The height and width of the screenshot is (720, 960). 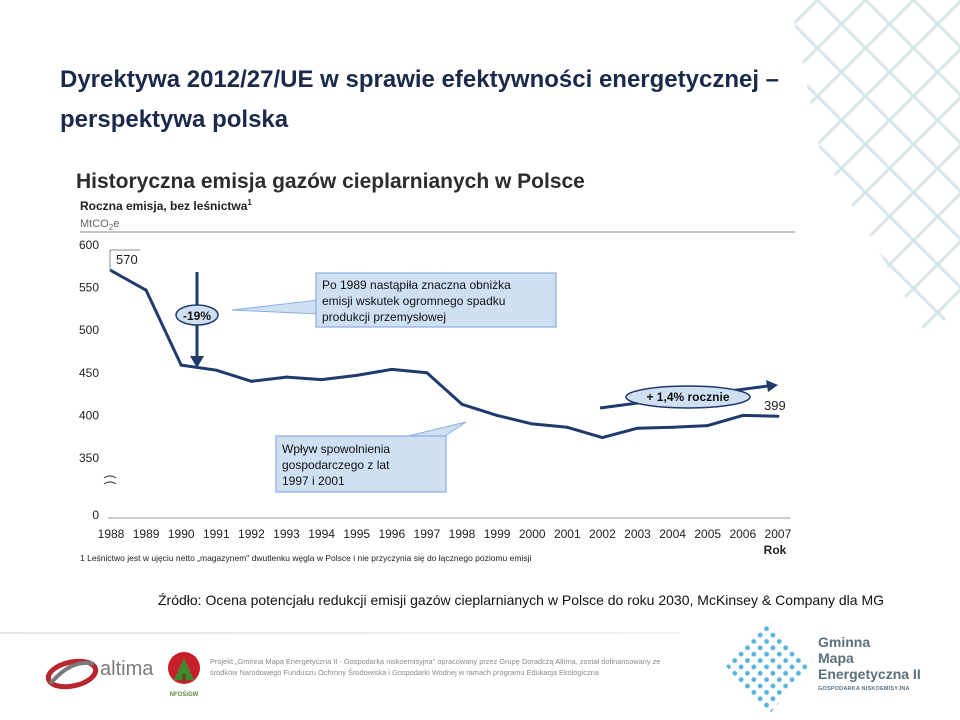 I want to click on altima-swoosh-icon, so click(x=72, y=674).